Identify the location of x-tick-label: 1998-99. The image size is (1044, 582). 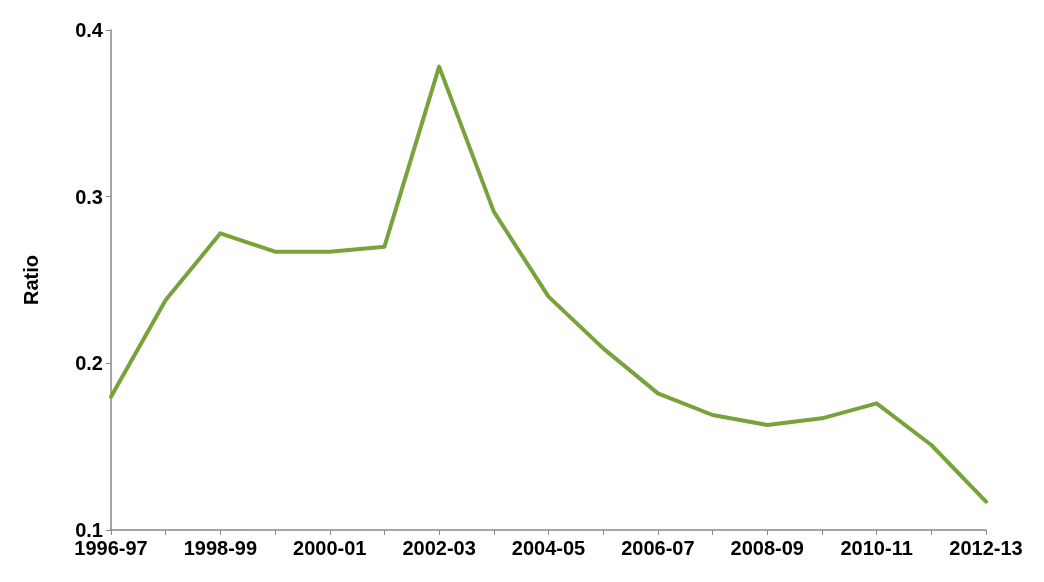
(220, 548).